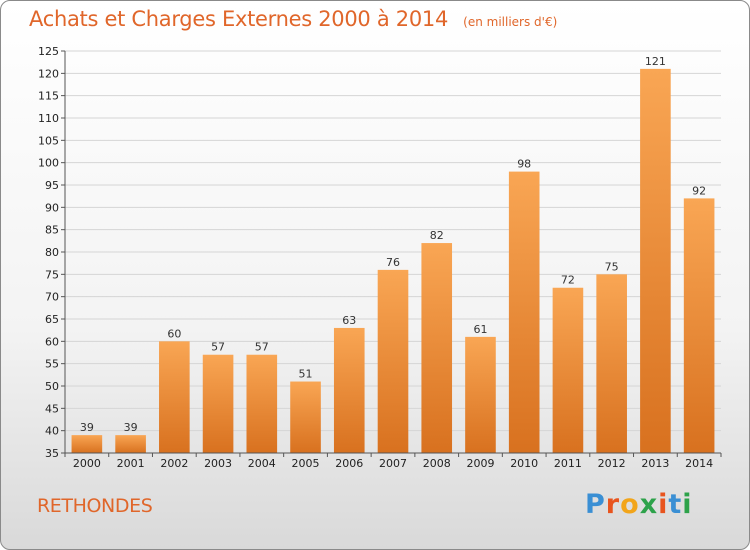  What do you see at coordinates (306, 463) in the screenshot?
I see `x-tick-label: 2005` at bounding box center [306, 463].